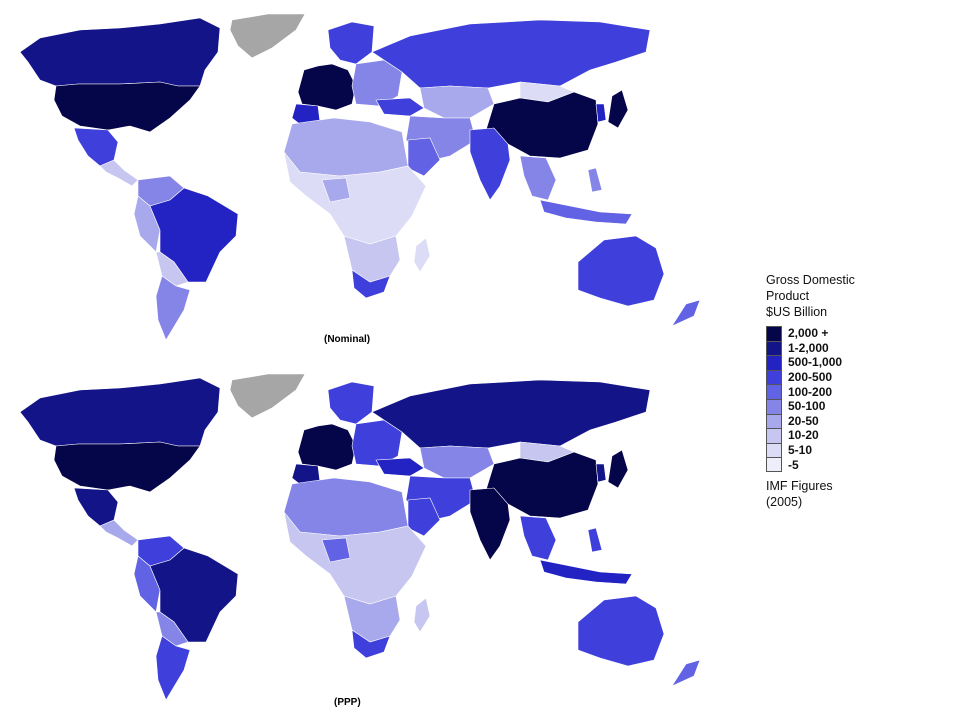  Describe the element at coordinates (347, 702) in the screenshot. I see `map-caption-ppp: (PPP)` at that location.